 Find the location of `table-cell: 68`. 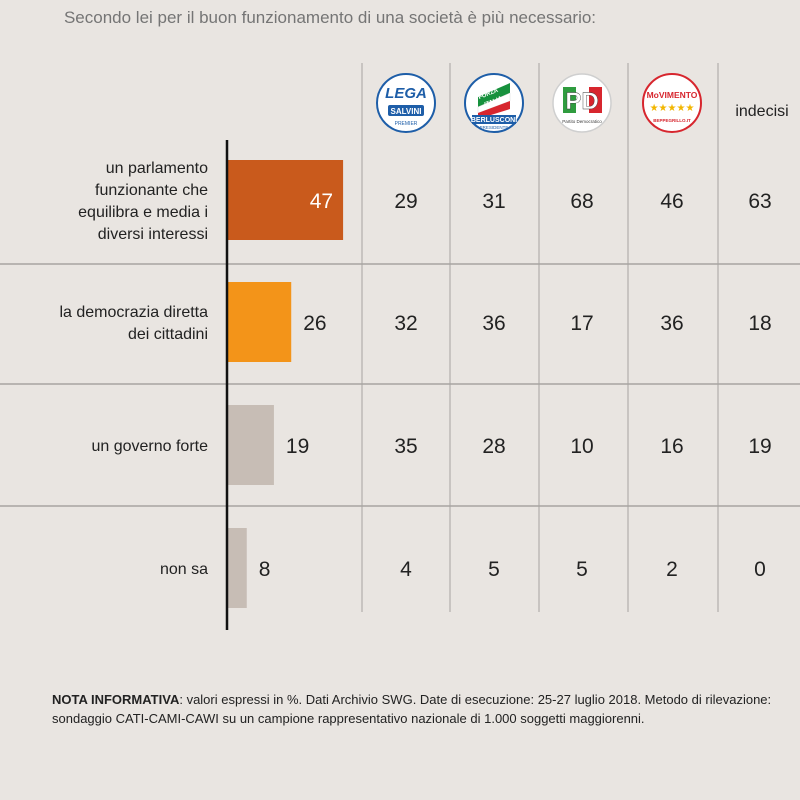

table-cell: 68 is located at coordinates (581, 201).